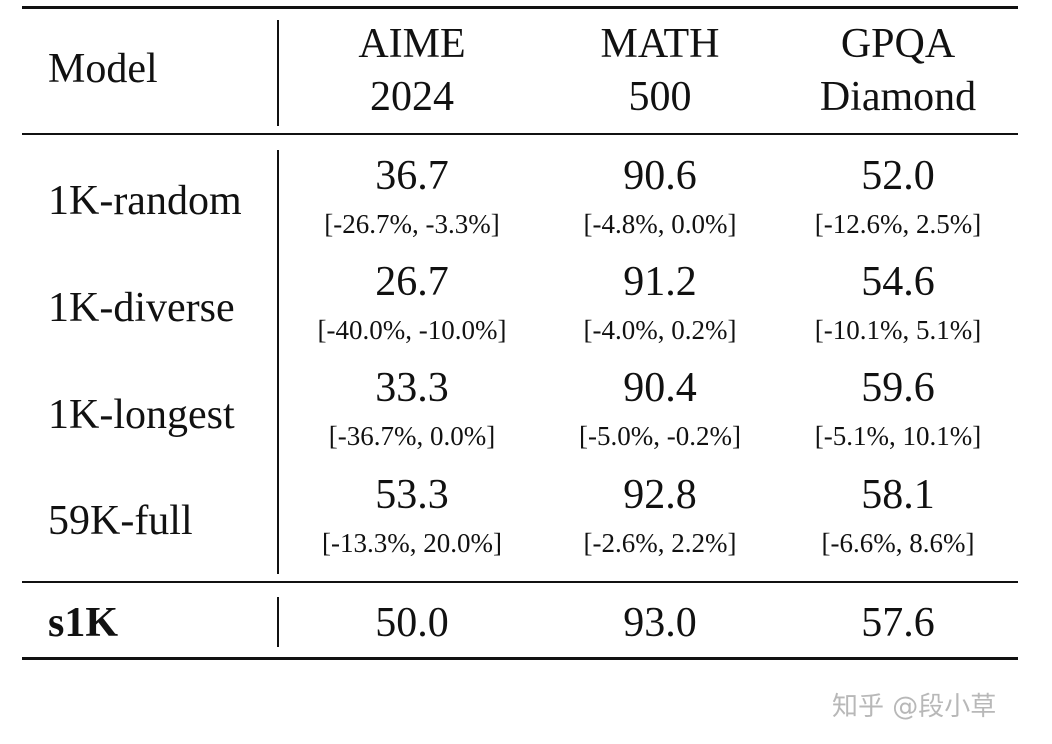 The width and height of the screenshot is (1052, 744). I want to click on table-cell: 90.6 [-4.8%, 0.0%], so click(660, 196).